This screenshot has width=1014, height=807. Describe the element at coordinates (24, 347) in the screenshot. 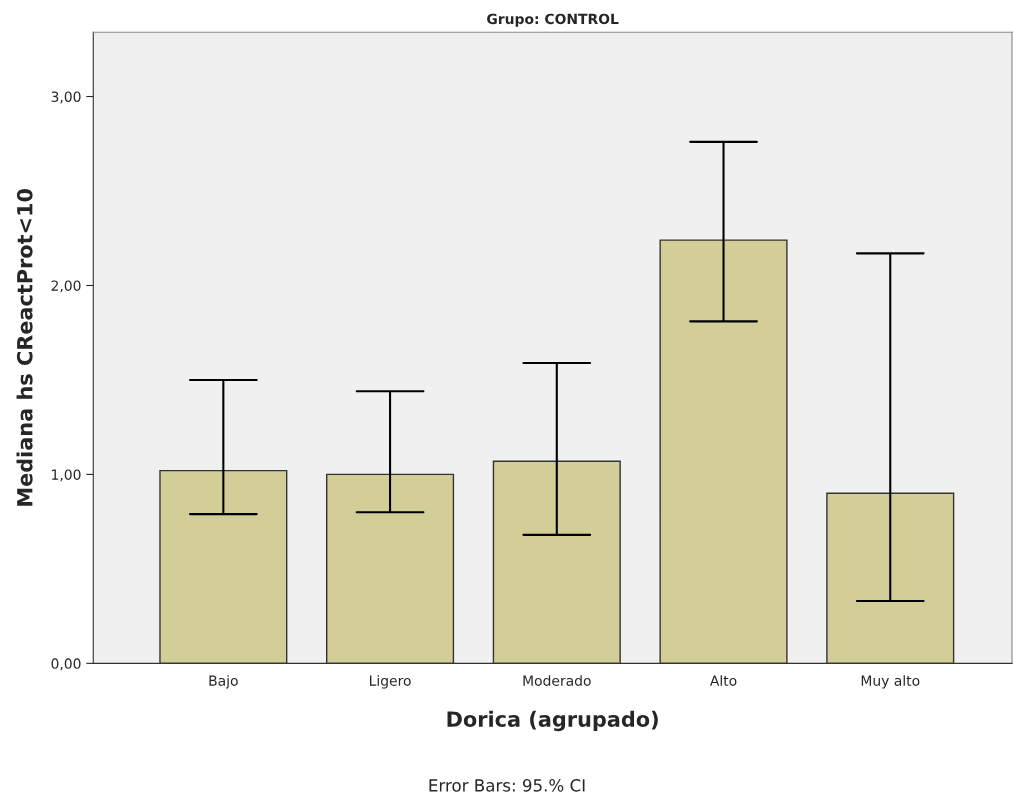

I see `y-axis-title: Mediana hs CReactProt<10` at that location.